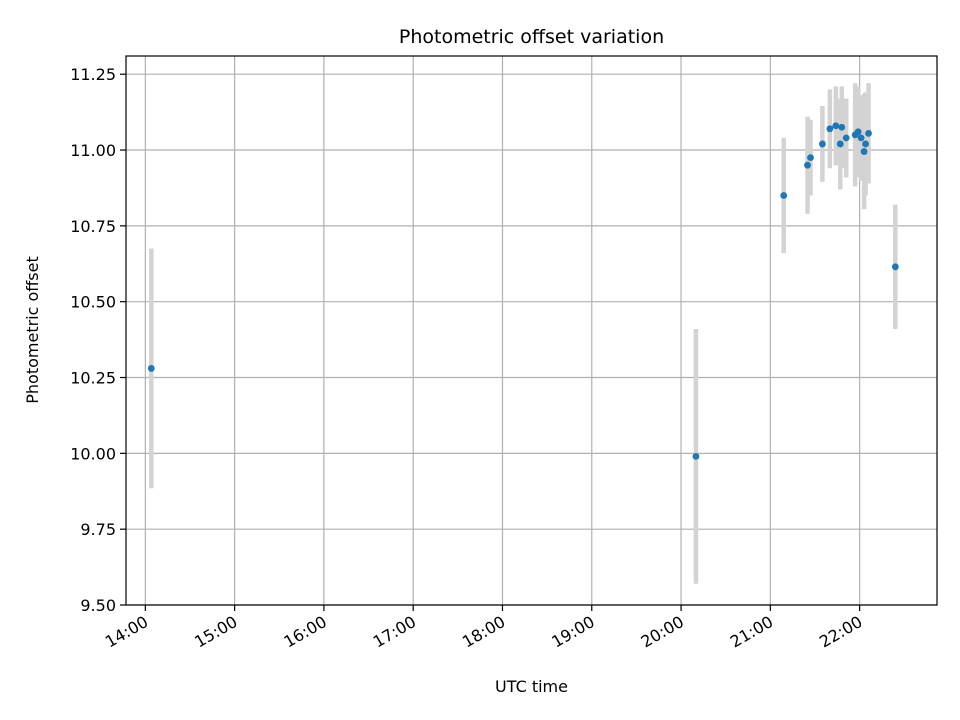 The height and width of the screenshot is (720, 960). I want to click on y-tick-label: 10.25, so click(93, 378).